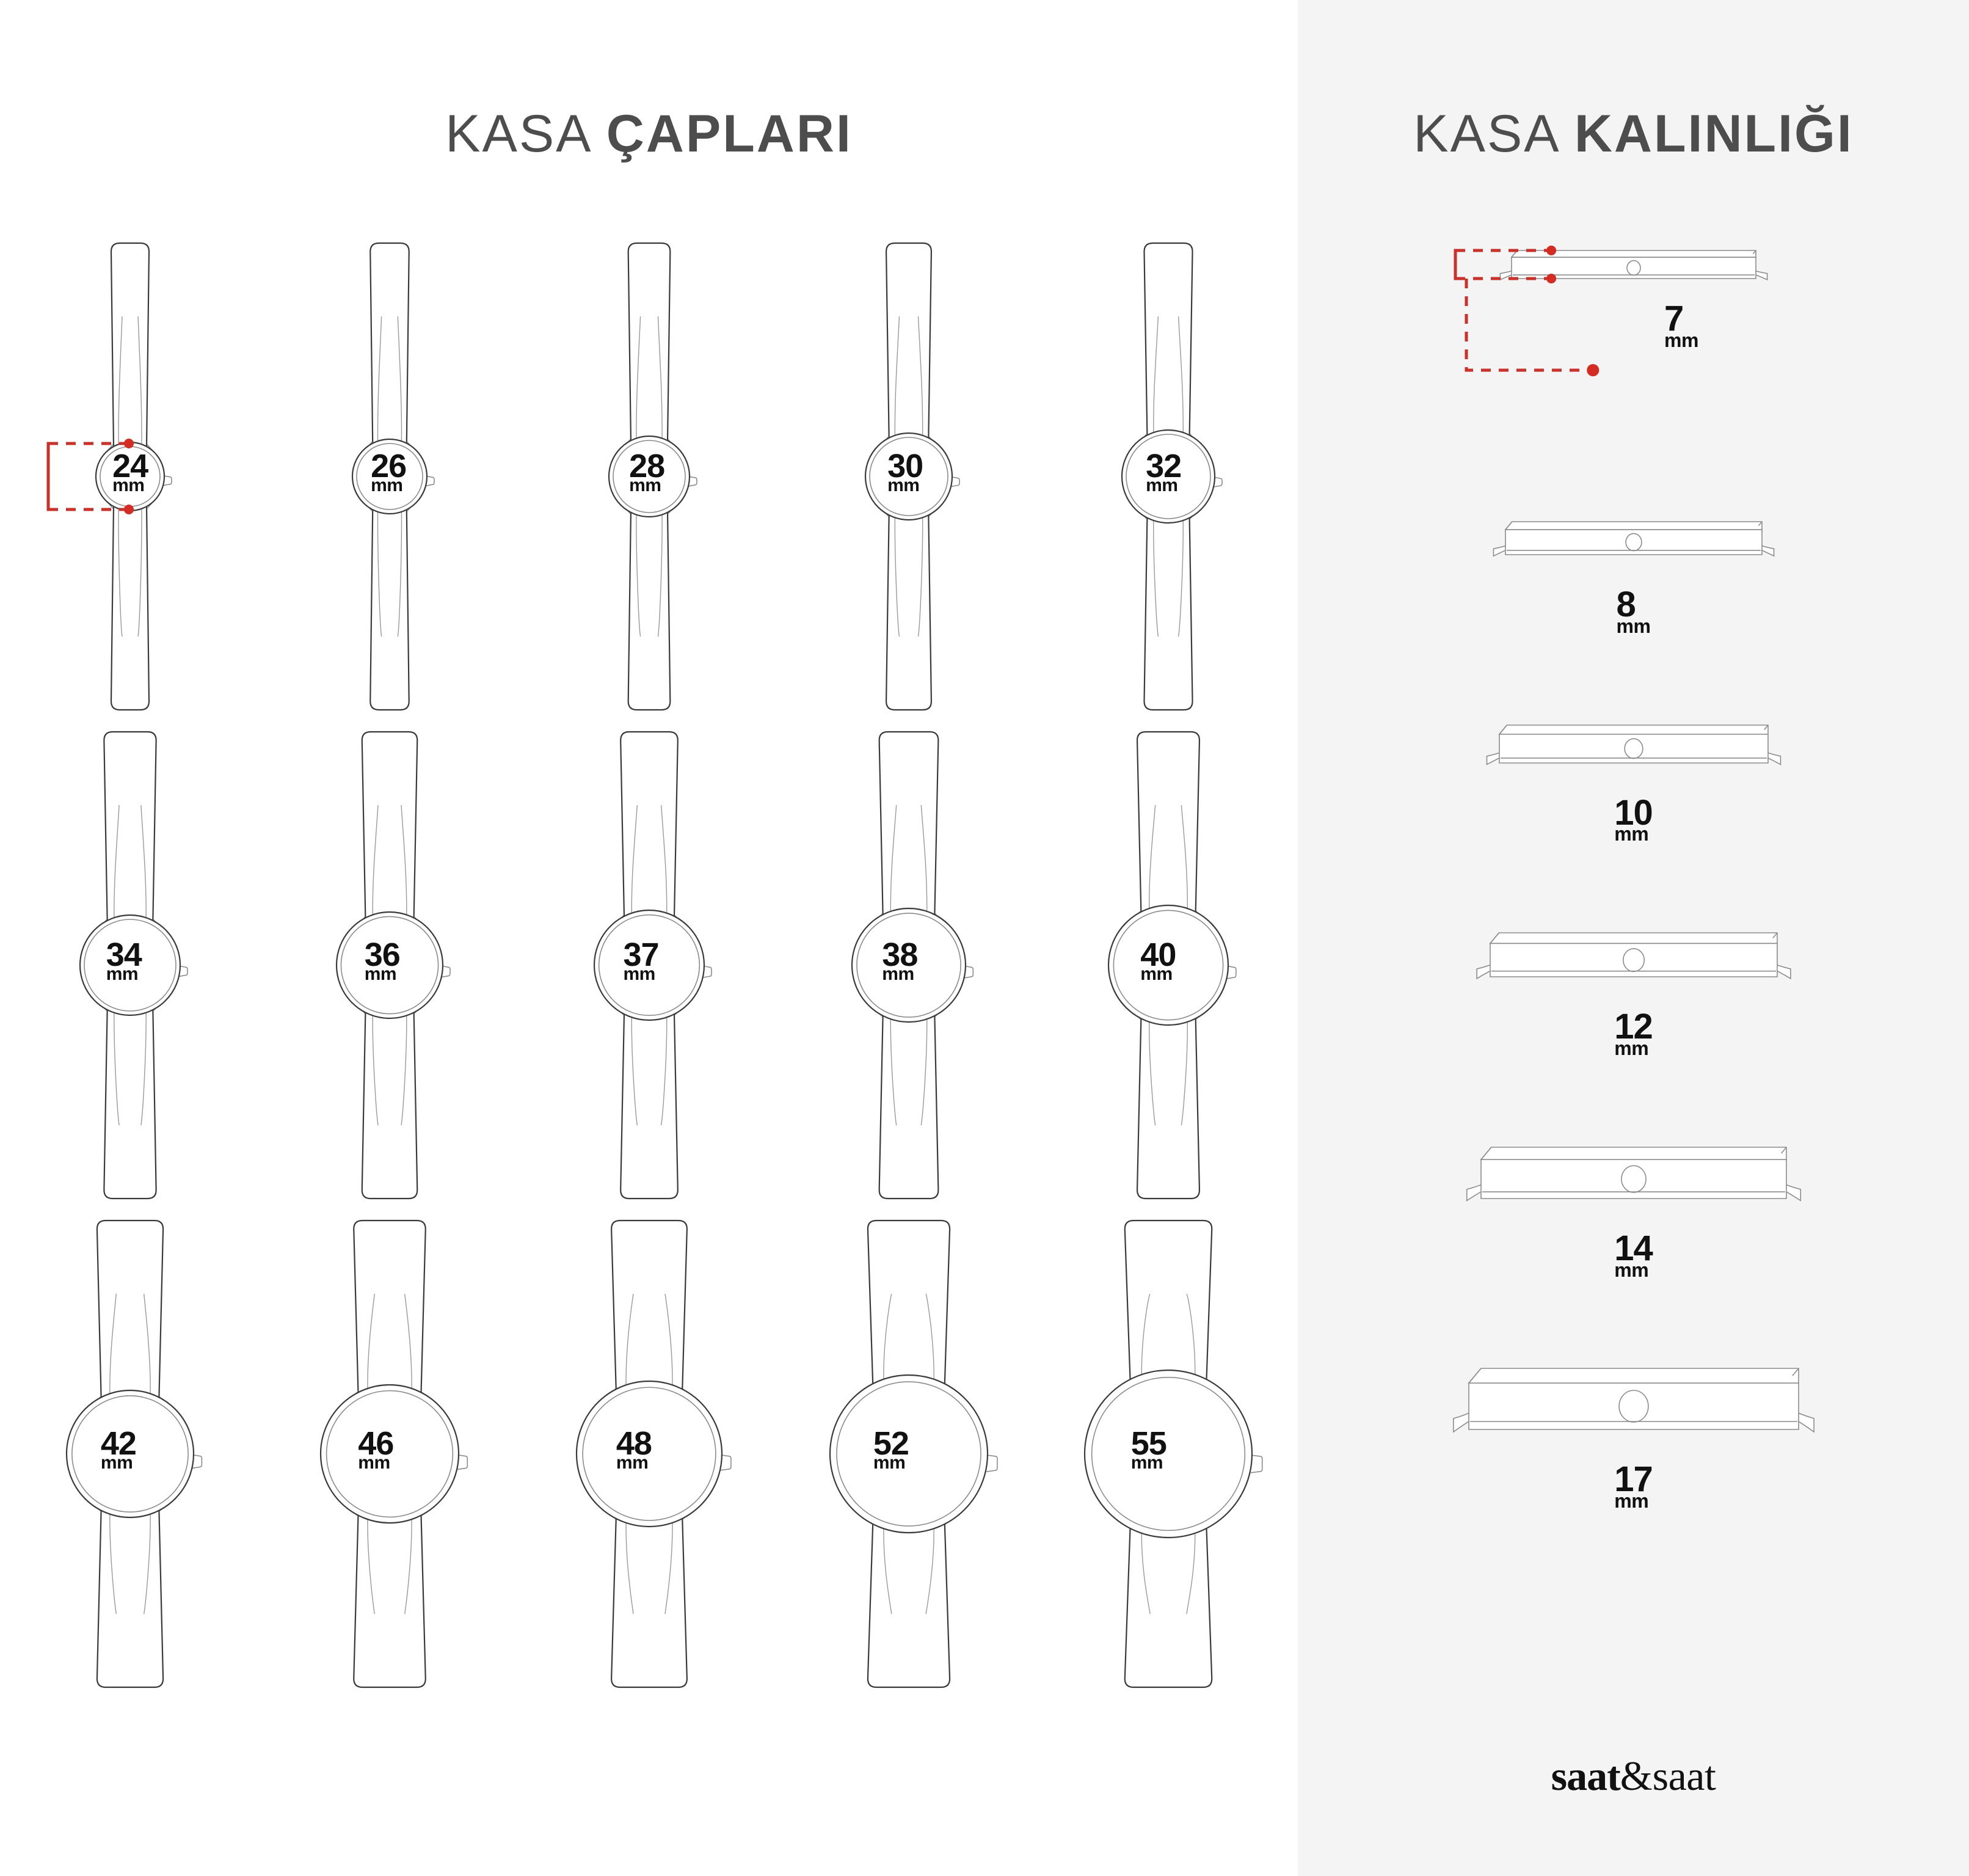 The image size is (1969, 1876). I want to click on brand-logo: saat&saat, so click(1634, 1776).